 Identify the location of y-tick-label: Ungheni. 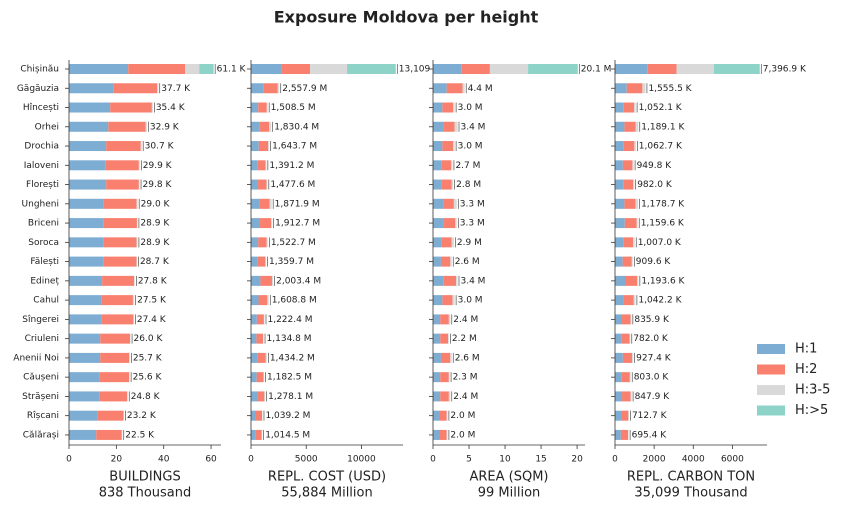
(40, 204).